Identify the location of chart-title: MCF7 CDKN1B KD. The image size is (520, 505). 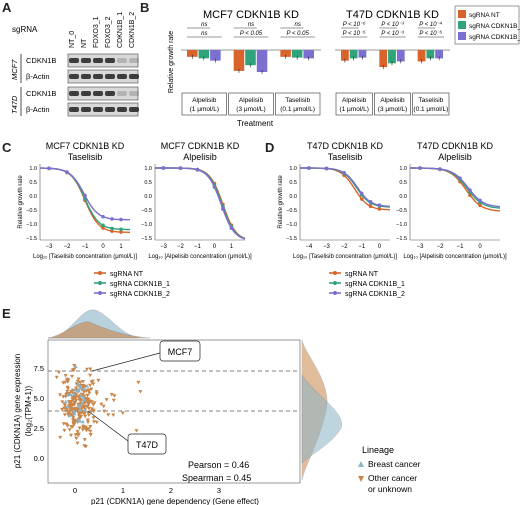
(251, 15).